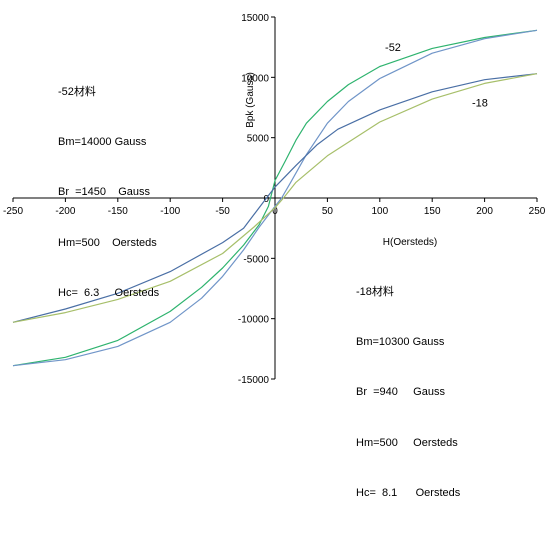 The image size is (552, 536). I want to click on x-tick-label: -50, so click(222, 211).